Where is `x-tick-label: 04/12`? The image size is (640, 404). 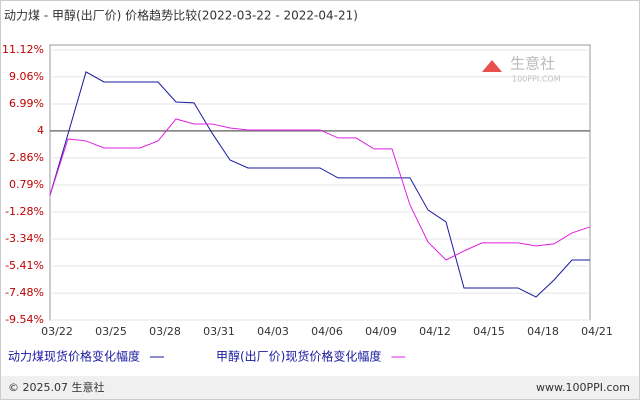
x-tick-label: 04/12 is located at coordinates (435, 331).